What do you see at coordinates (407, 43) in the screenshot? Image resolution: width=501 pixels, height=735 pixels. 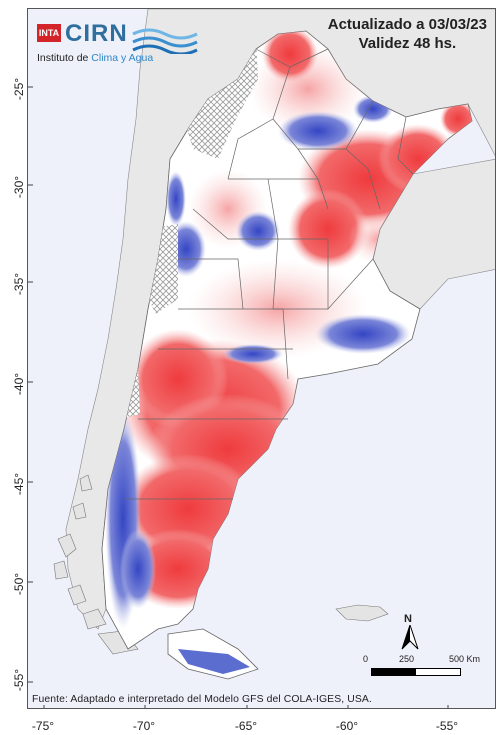 I see `validity-period: Validez 48 hs.` at bounding box center [407, 43].